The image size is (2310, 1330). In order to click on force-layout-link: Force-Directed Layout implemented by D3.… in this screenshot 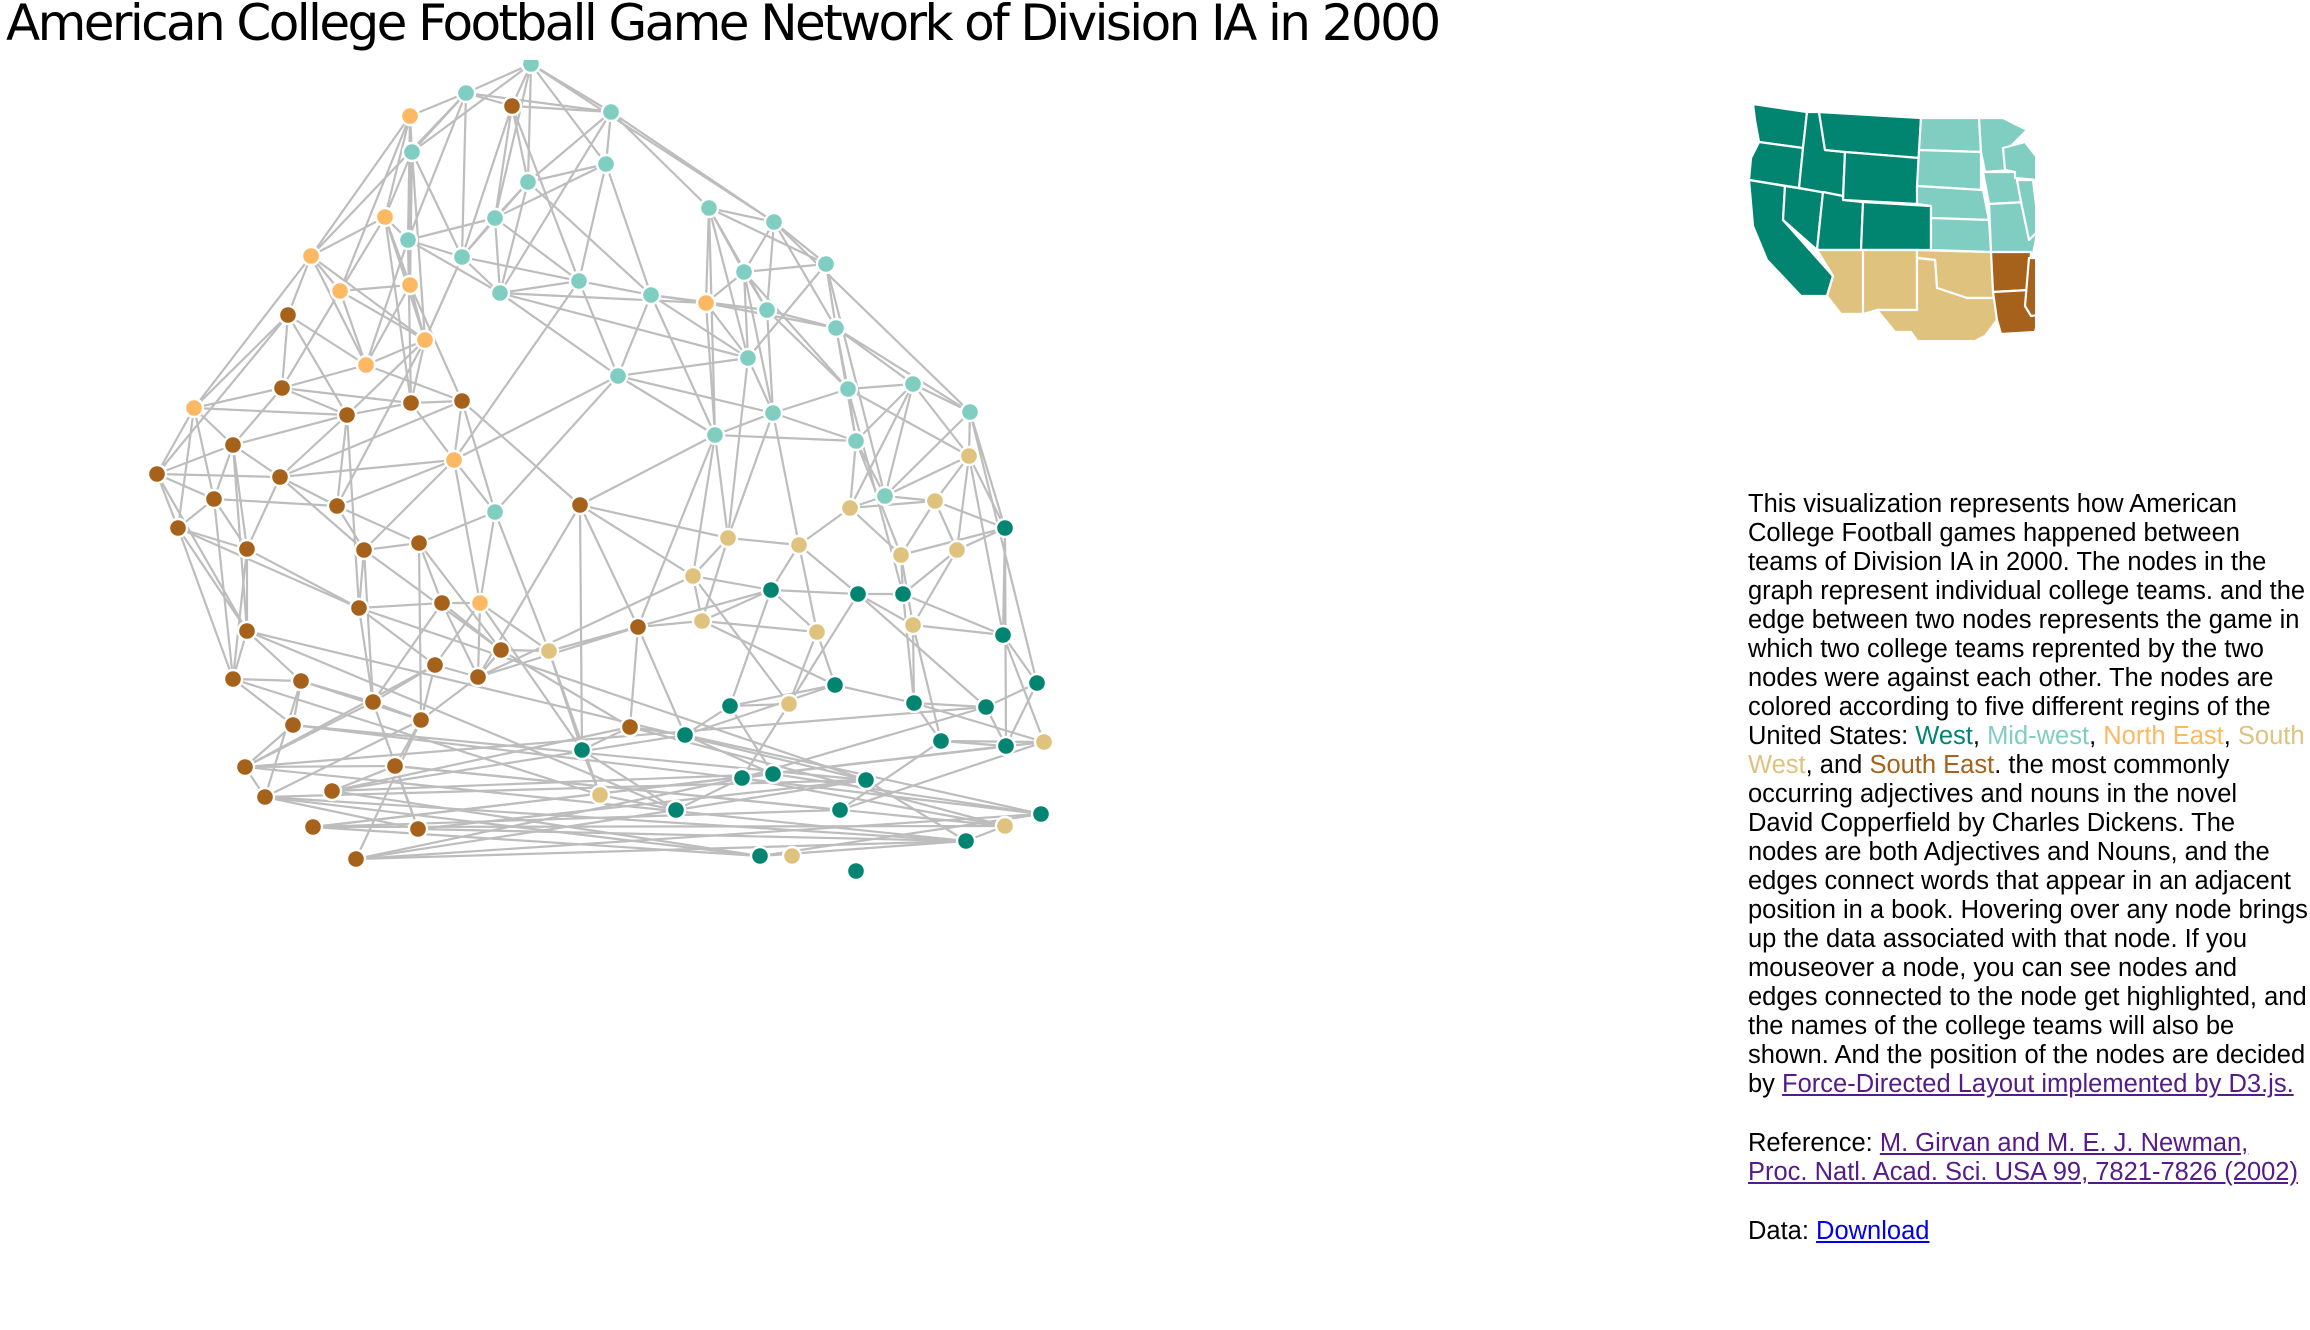, I will do `click(2038, 1084)`.